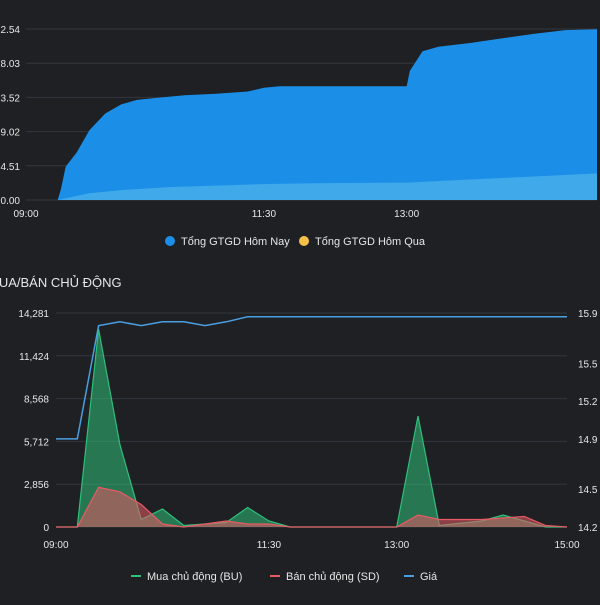  I want to click on top-x-tick-label: 09:00, so click(25, 214).